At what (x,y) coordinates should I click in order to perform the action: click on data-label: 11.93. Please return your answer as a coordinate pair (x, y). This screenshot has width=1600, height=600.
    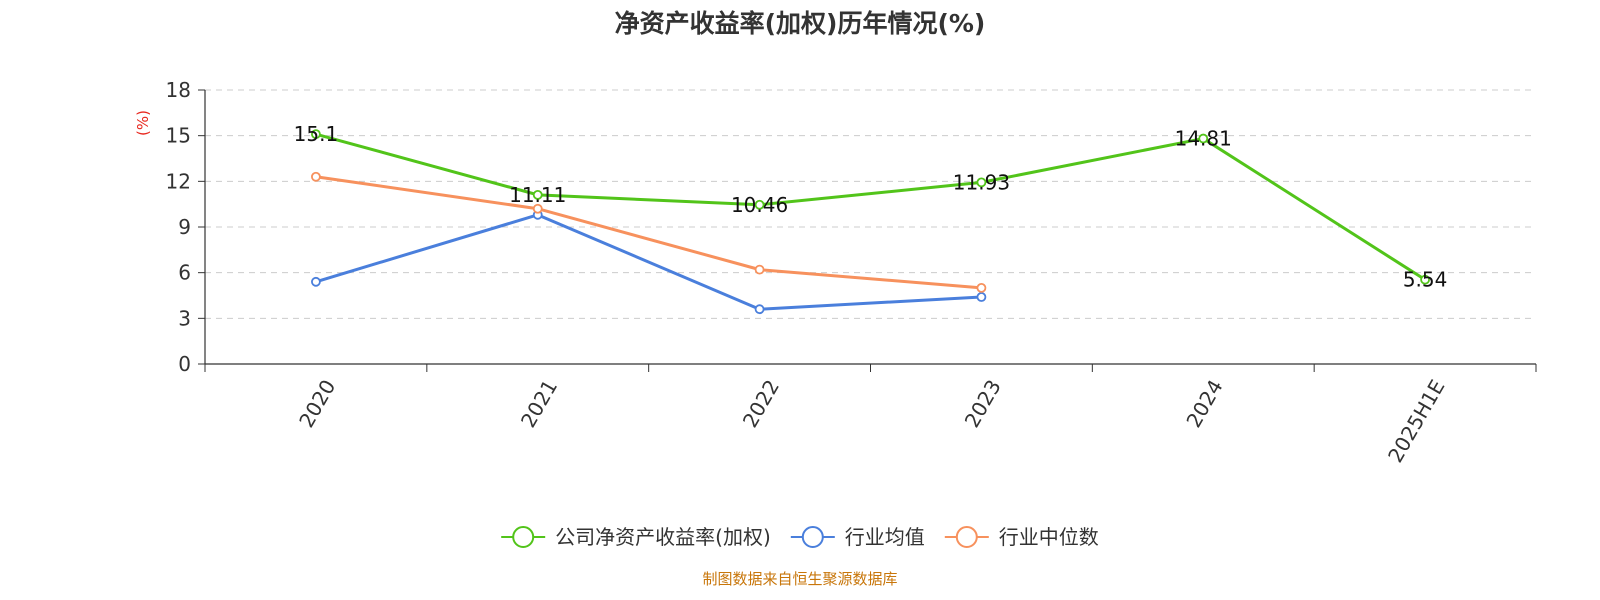
    Looking at the image, I should click on (981, 182).